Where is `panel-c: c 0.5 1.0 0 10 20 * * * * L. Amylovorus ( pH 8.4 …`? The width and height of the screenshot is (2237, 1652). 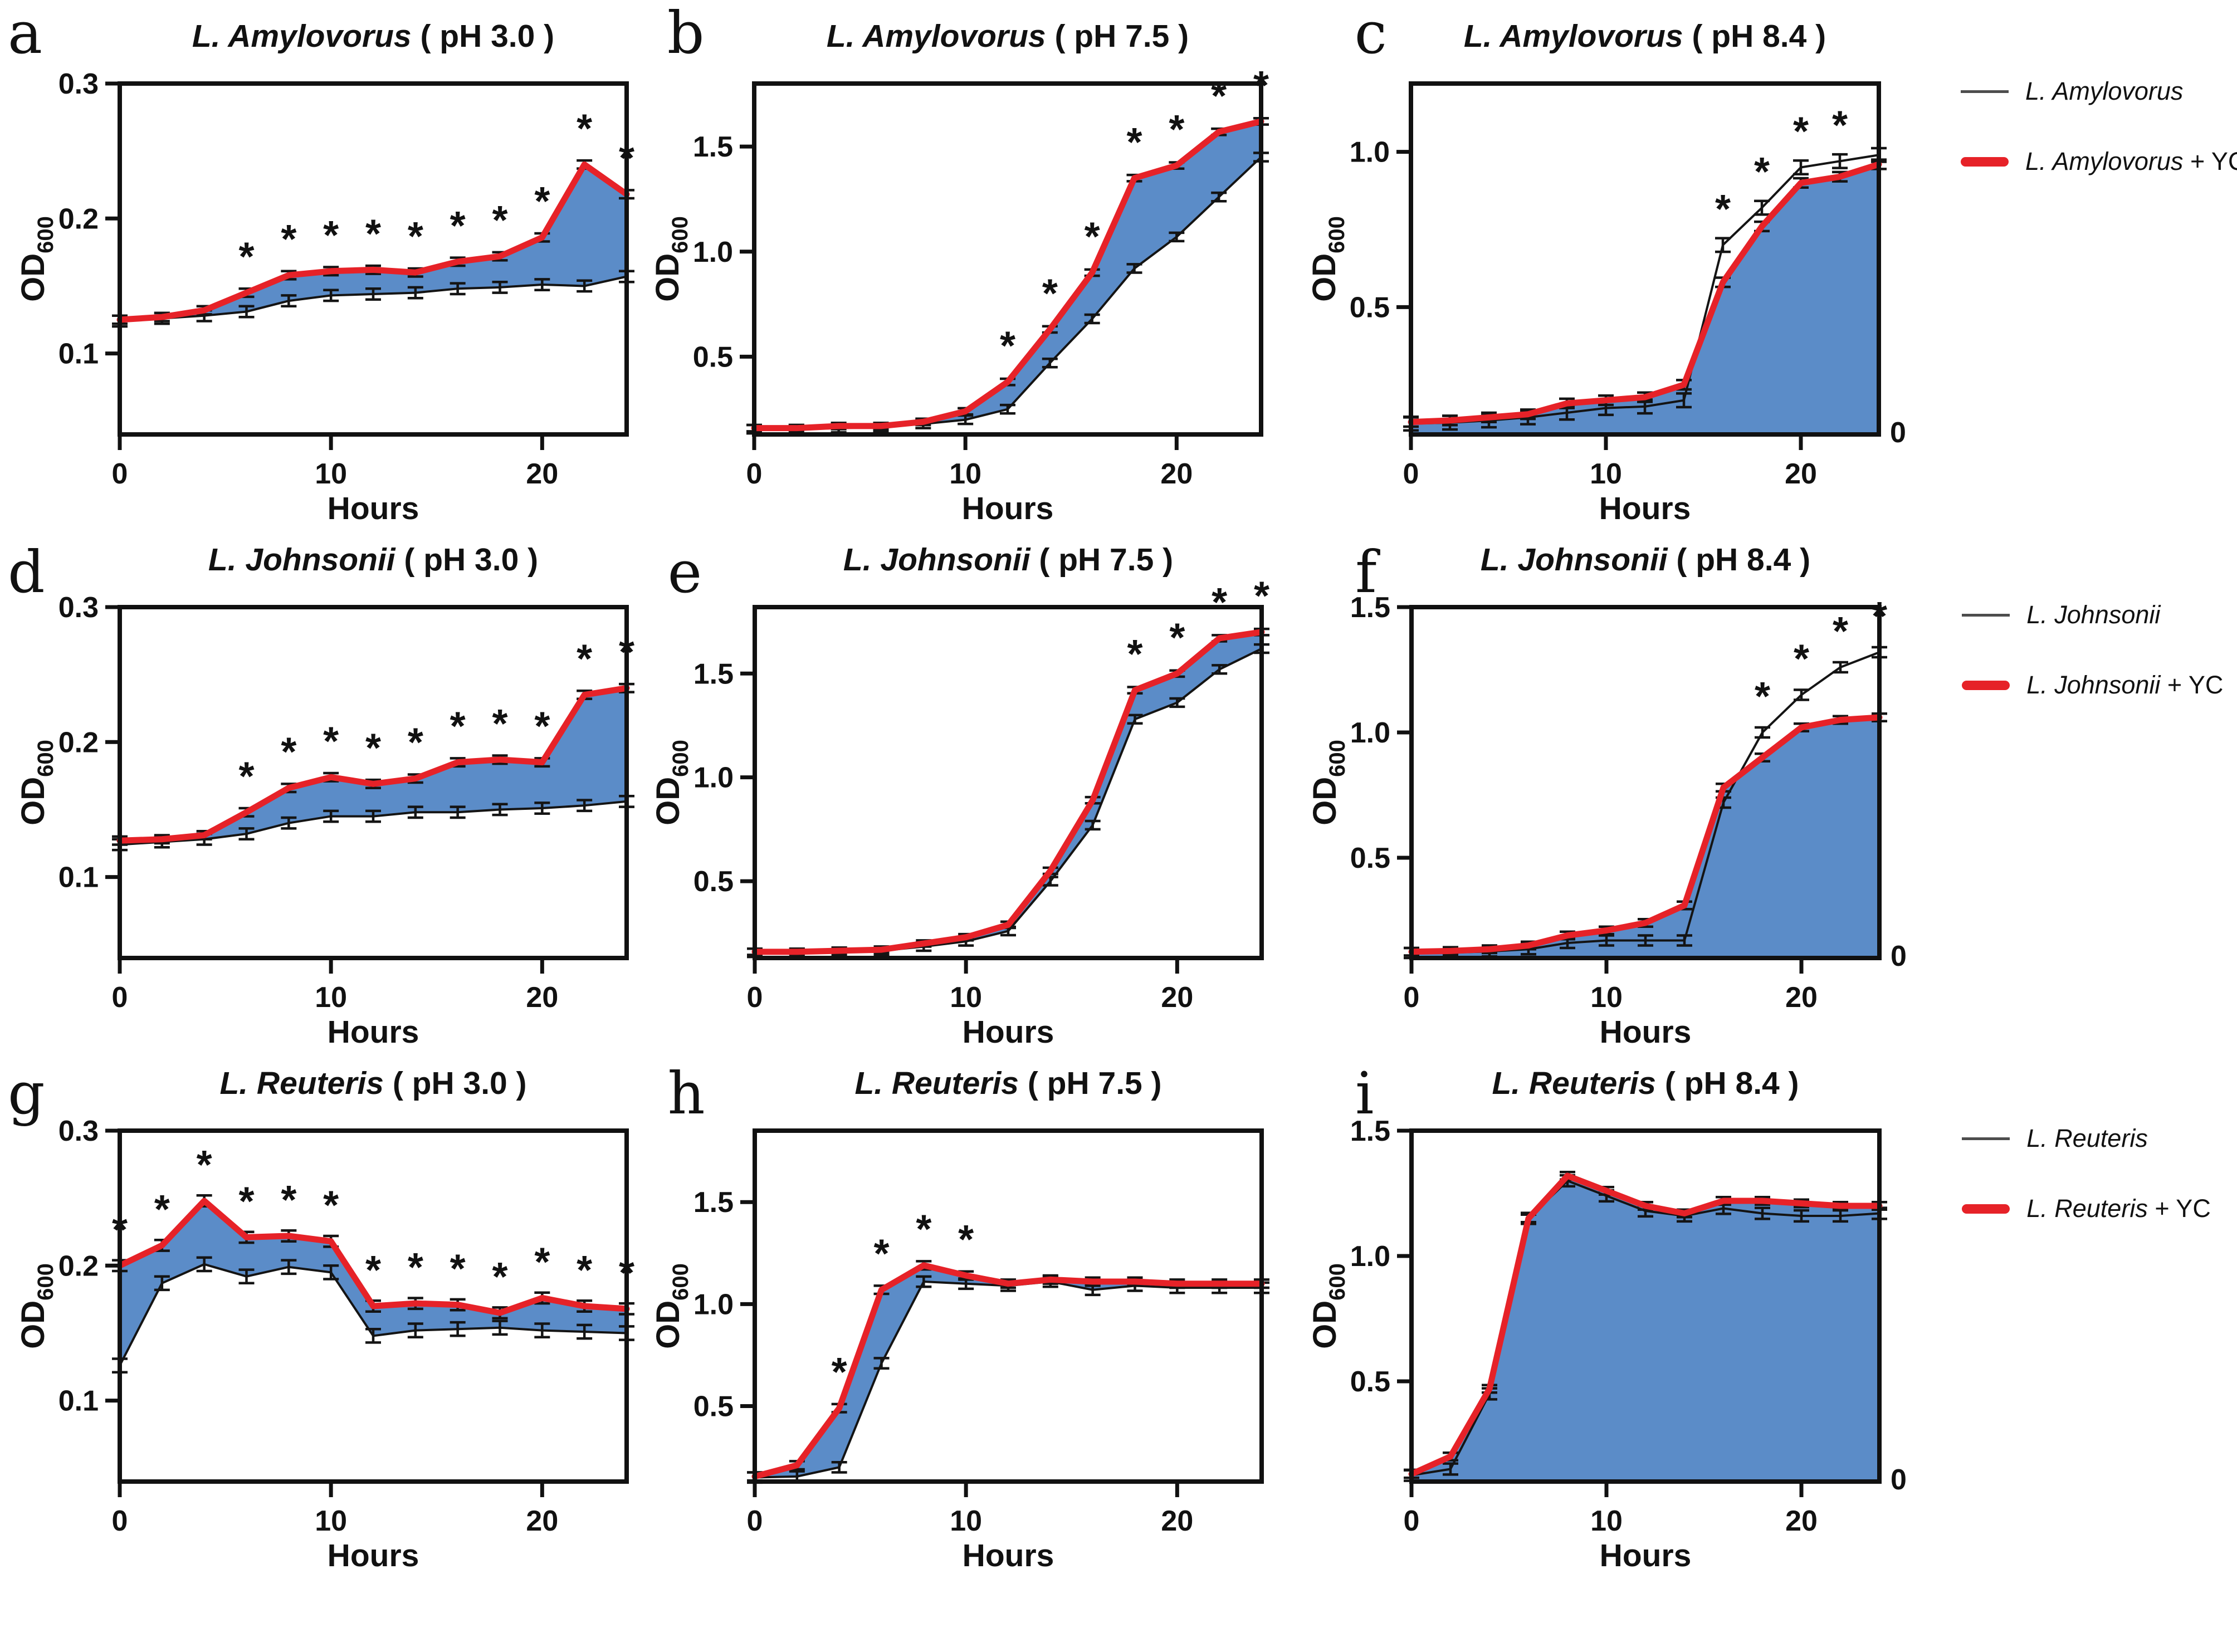
panel-c: c 0.5 1.0 0 10 20 * * * * L. Amylovorus ( pH 8.4 … is located at coordinates (1628, 262).